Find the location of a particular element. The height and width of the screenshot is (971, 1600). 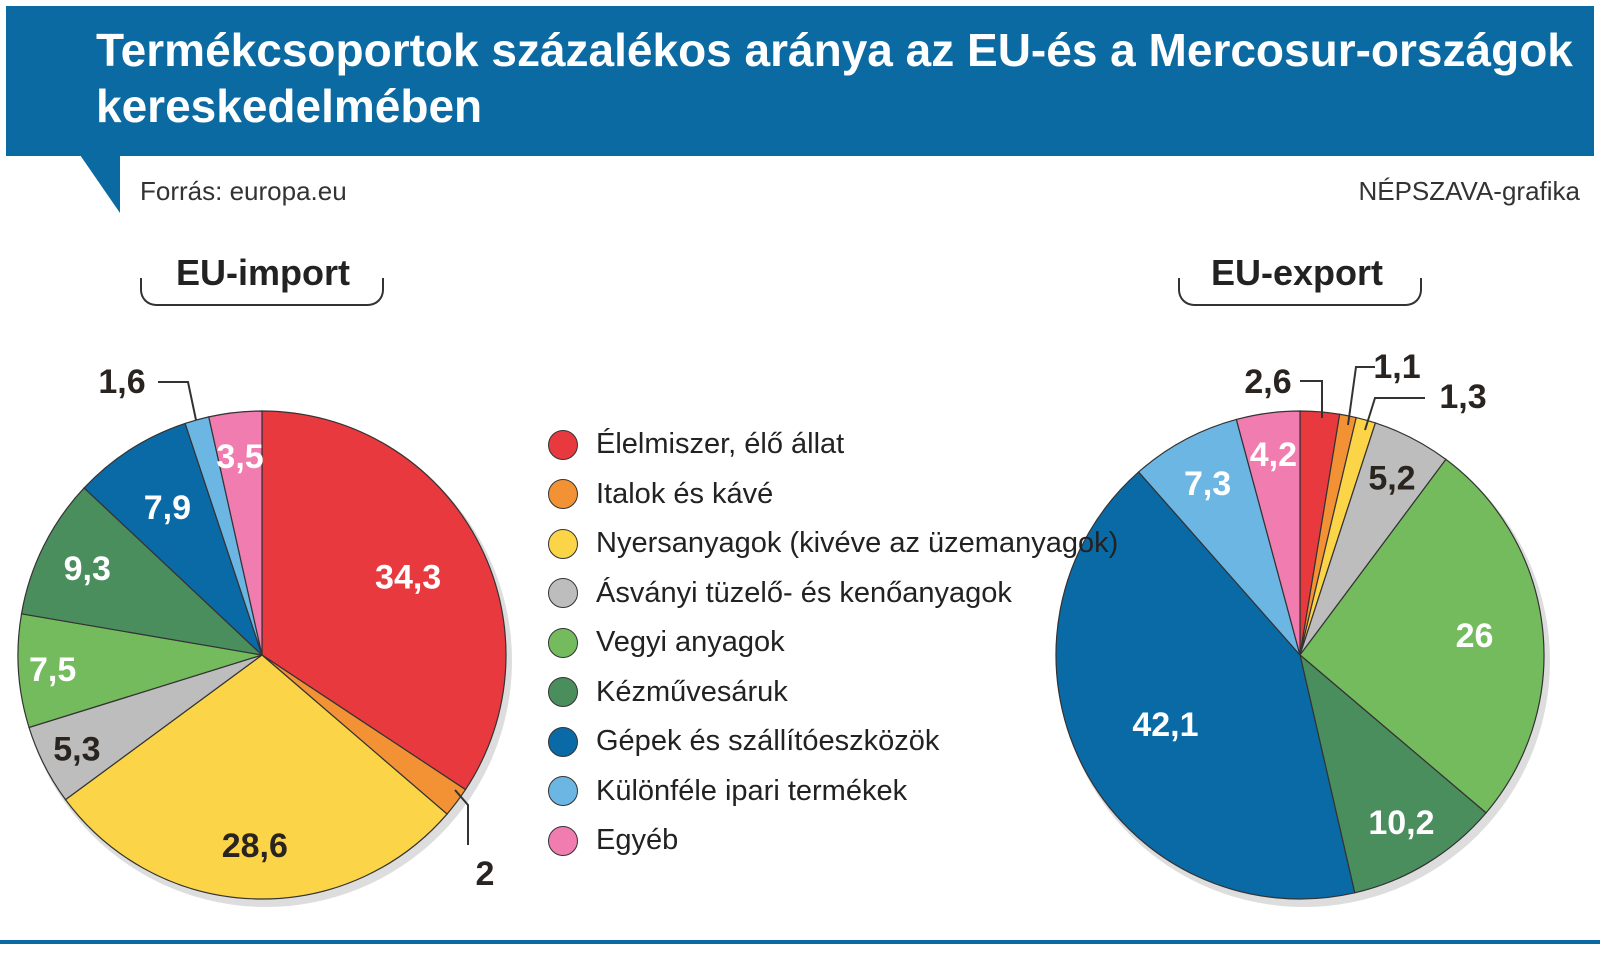

legend-label: Gépek és szállítóeszközök is located at coordinates (768, 741).